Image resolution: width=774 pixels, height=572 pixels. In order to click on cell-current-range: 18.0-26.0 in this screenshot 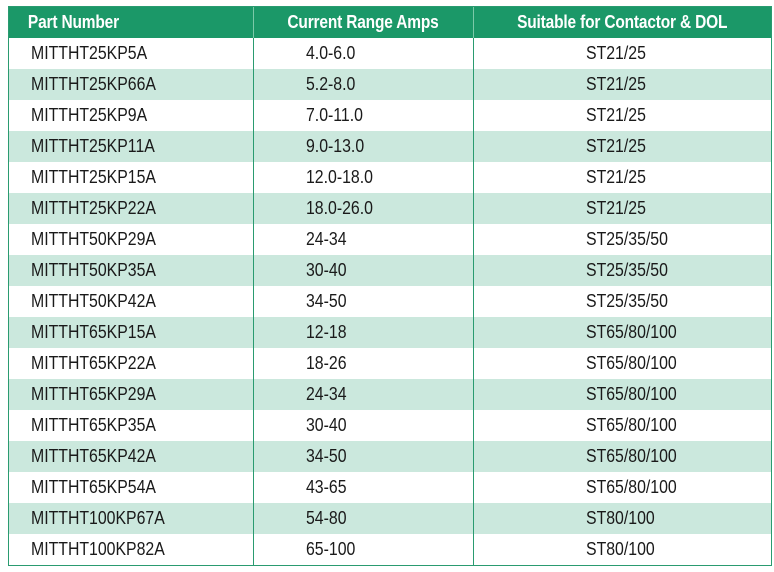, I will do `click(363, 208)`.